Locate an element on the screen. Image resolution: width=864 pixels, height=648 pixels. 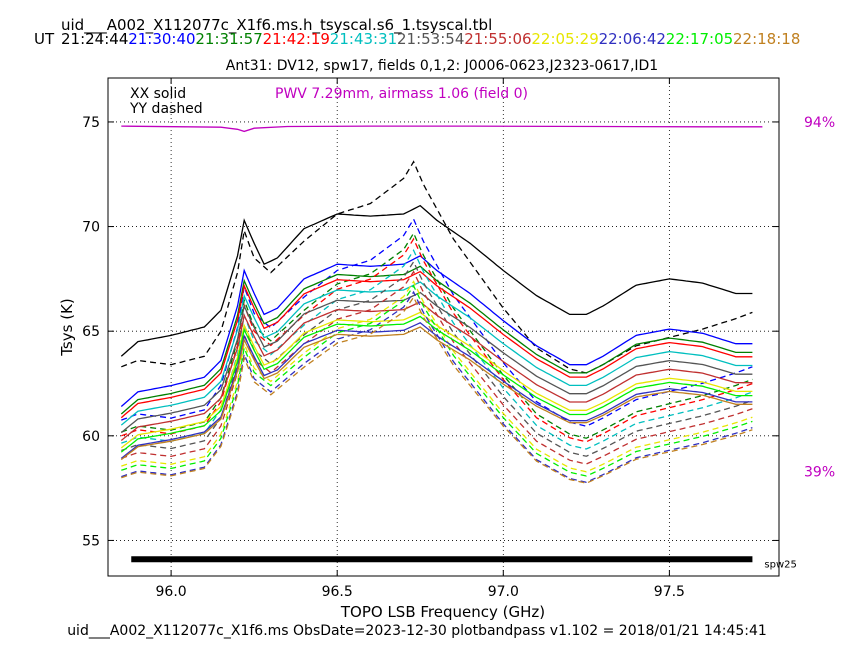
ut-time-6: 21:55:06 is located at coordinates (497, 39).